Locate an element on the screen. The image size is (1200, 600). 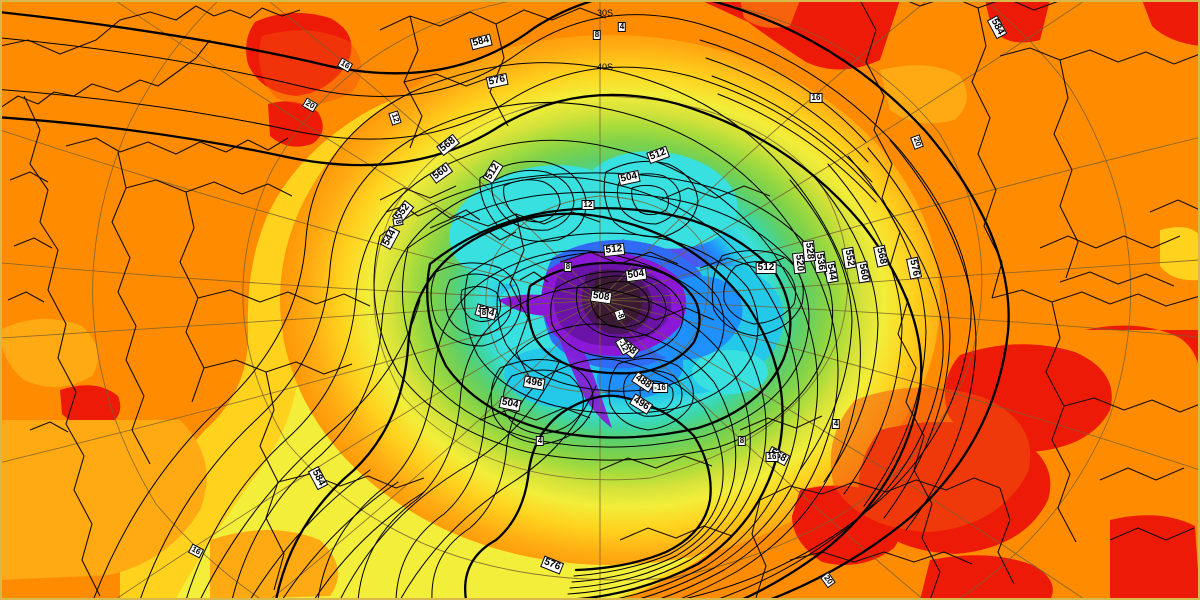
temperature-contour-label: -16 is located at coordinates (660, 388).